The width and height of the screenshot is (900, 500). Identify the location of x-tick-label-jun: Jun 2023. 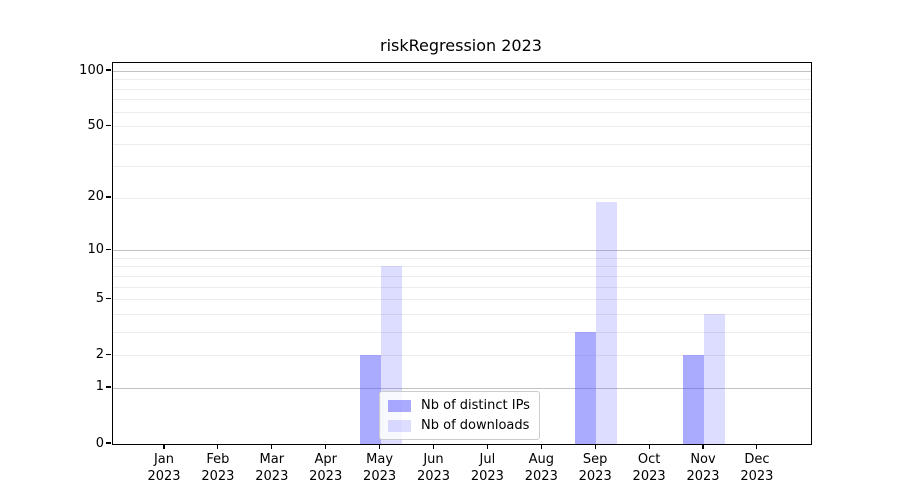
(433, 468).